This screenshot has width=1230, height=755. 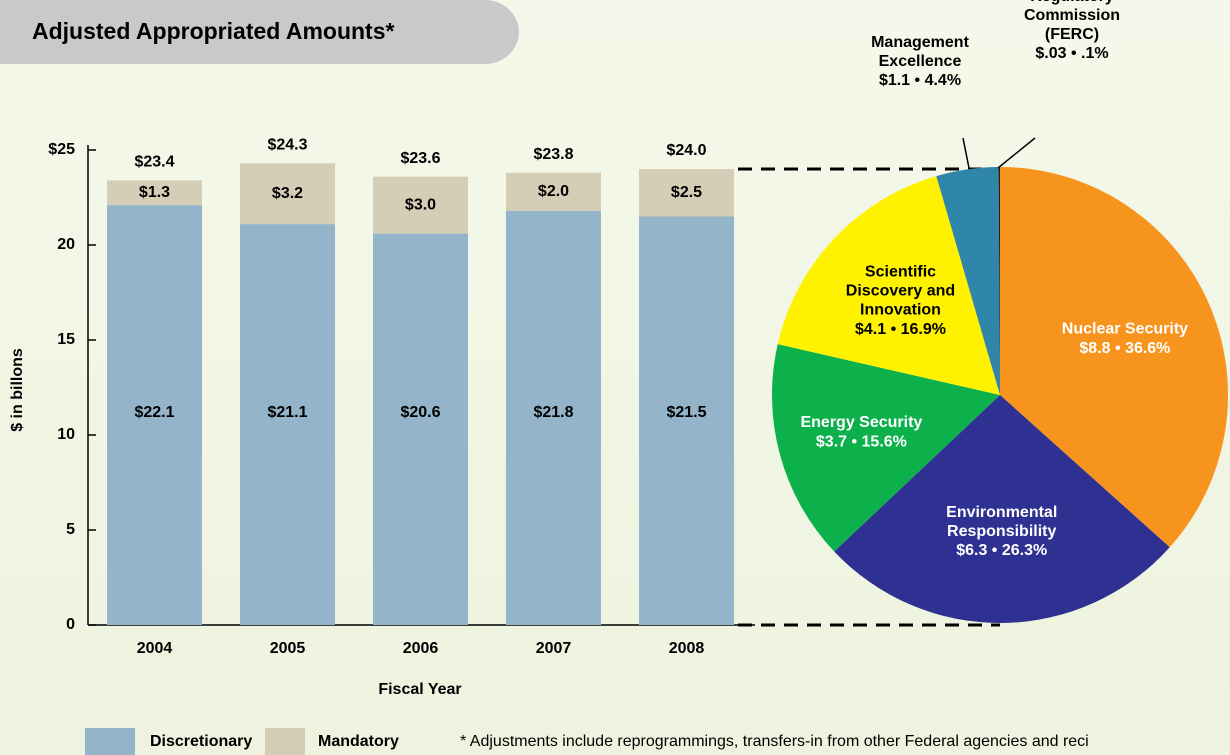 I want to click on total-label: $23.4, so click(x=154, y=162).